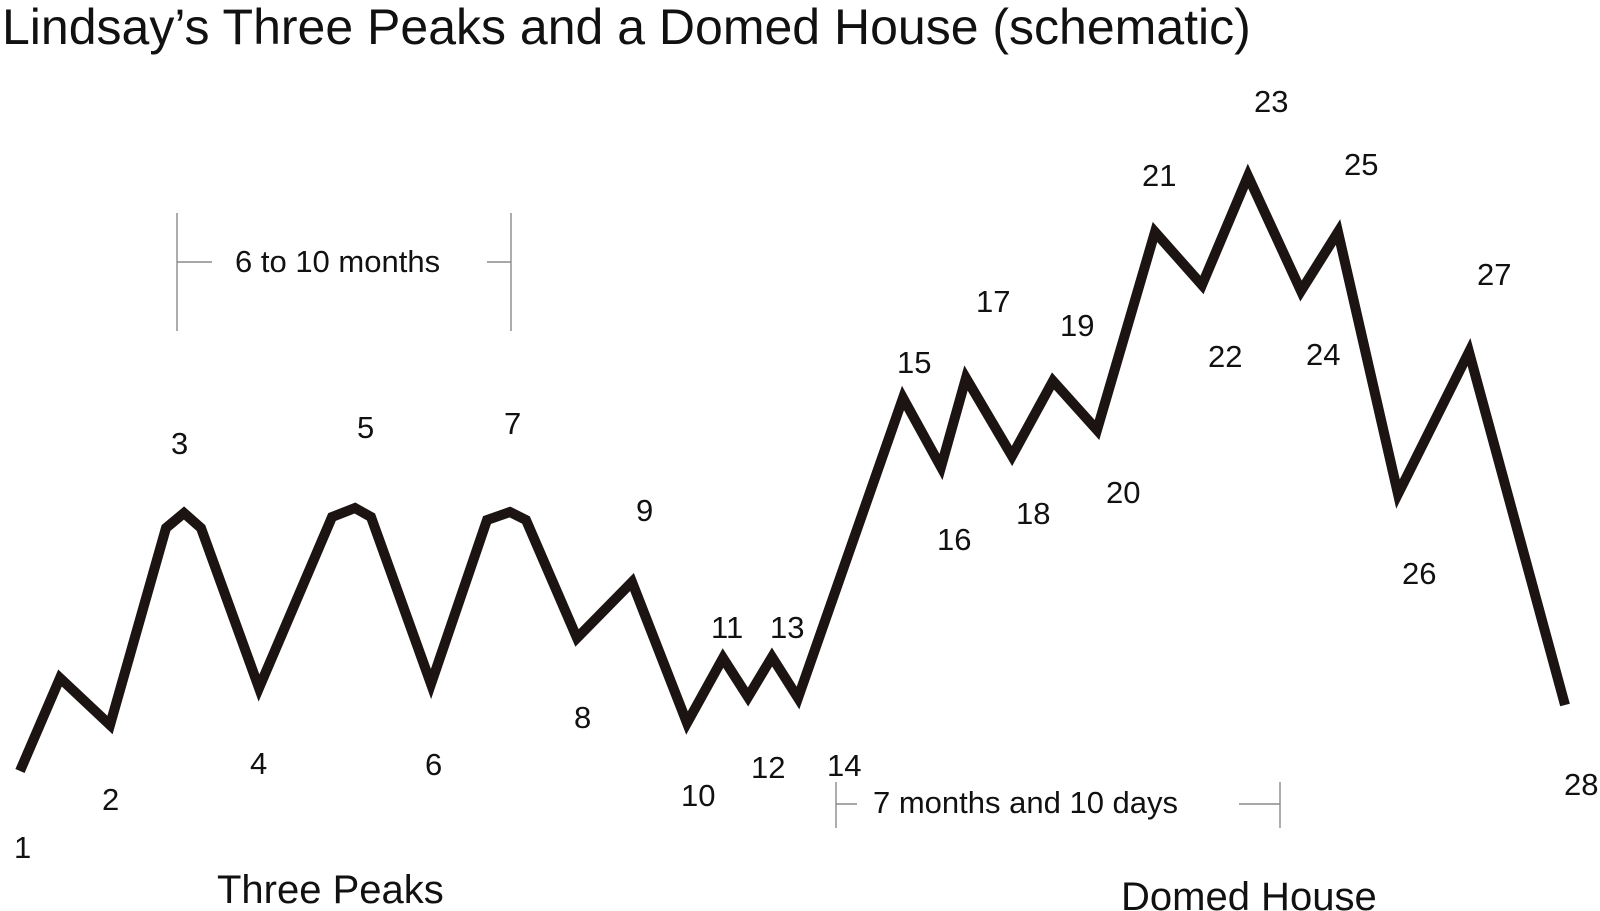 The width and height of the screenshot is (1600, 911). What do you see at coordinates (727, 627) in the screenshot?
I see `point-label-11: 11` at bounding box center [727, 627].